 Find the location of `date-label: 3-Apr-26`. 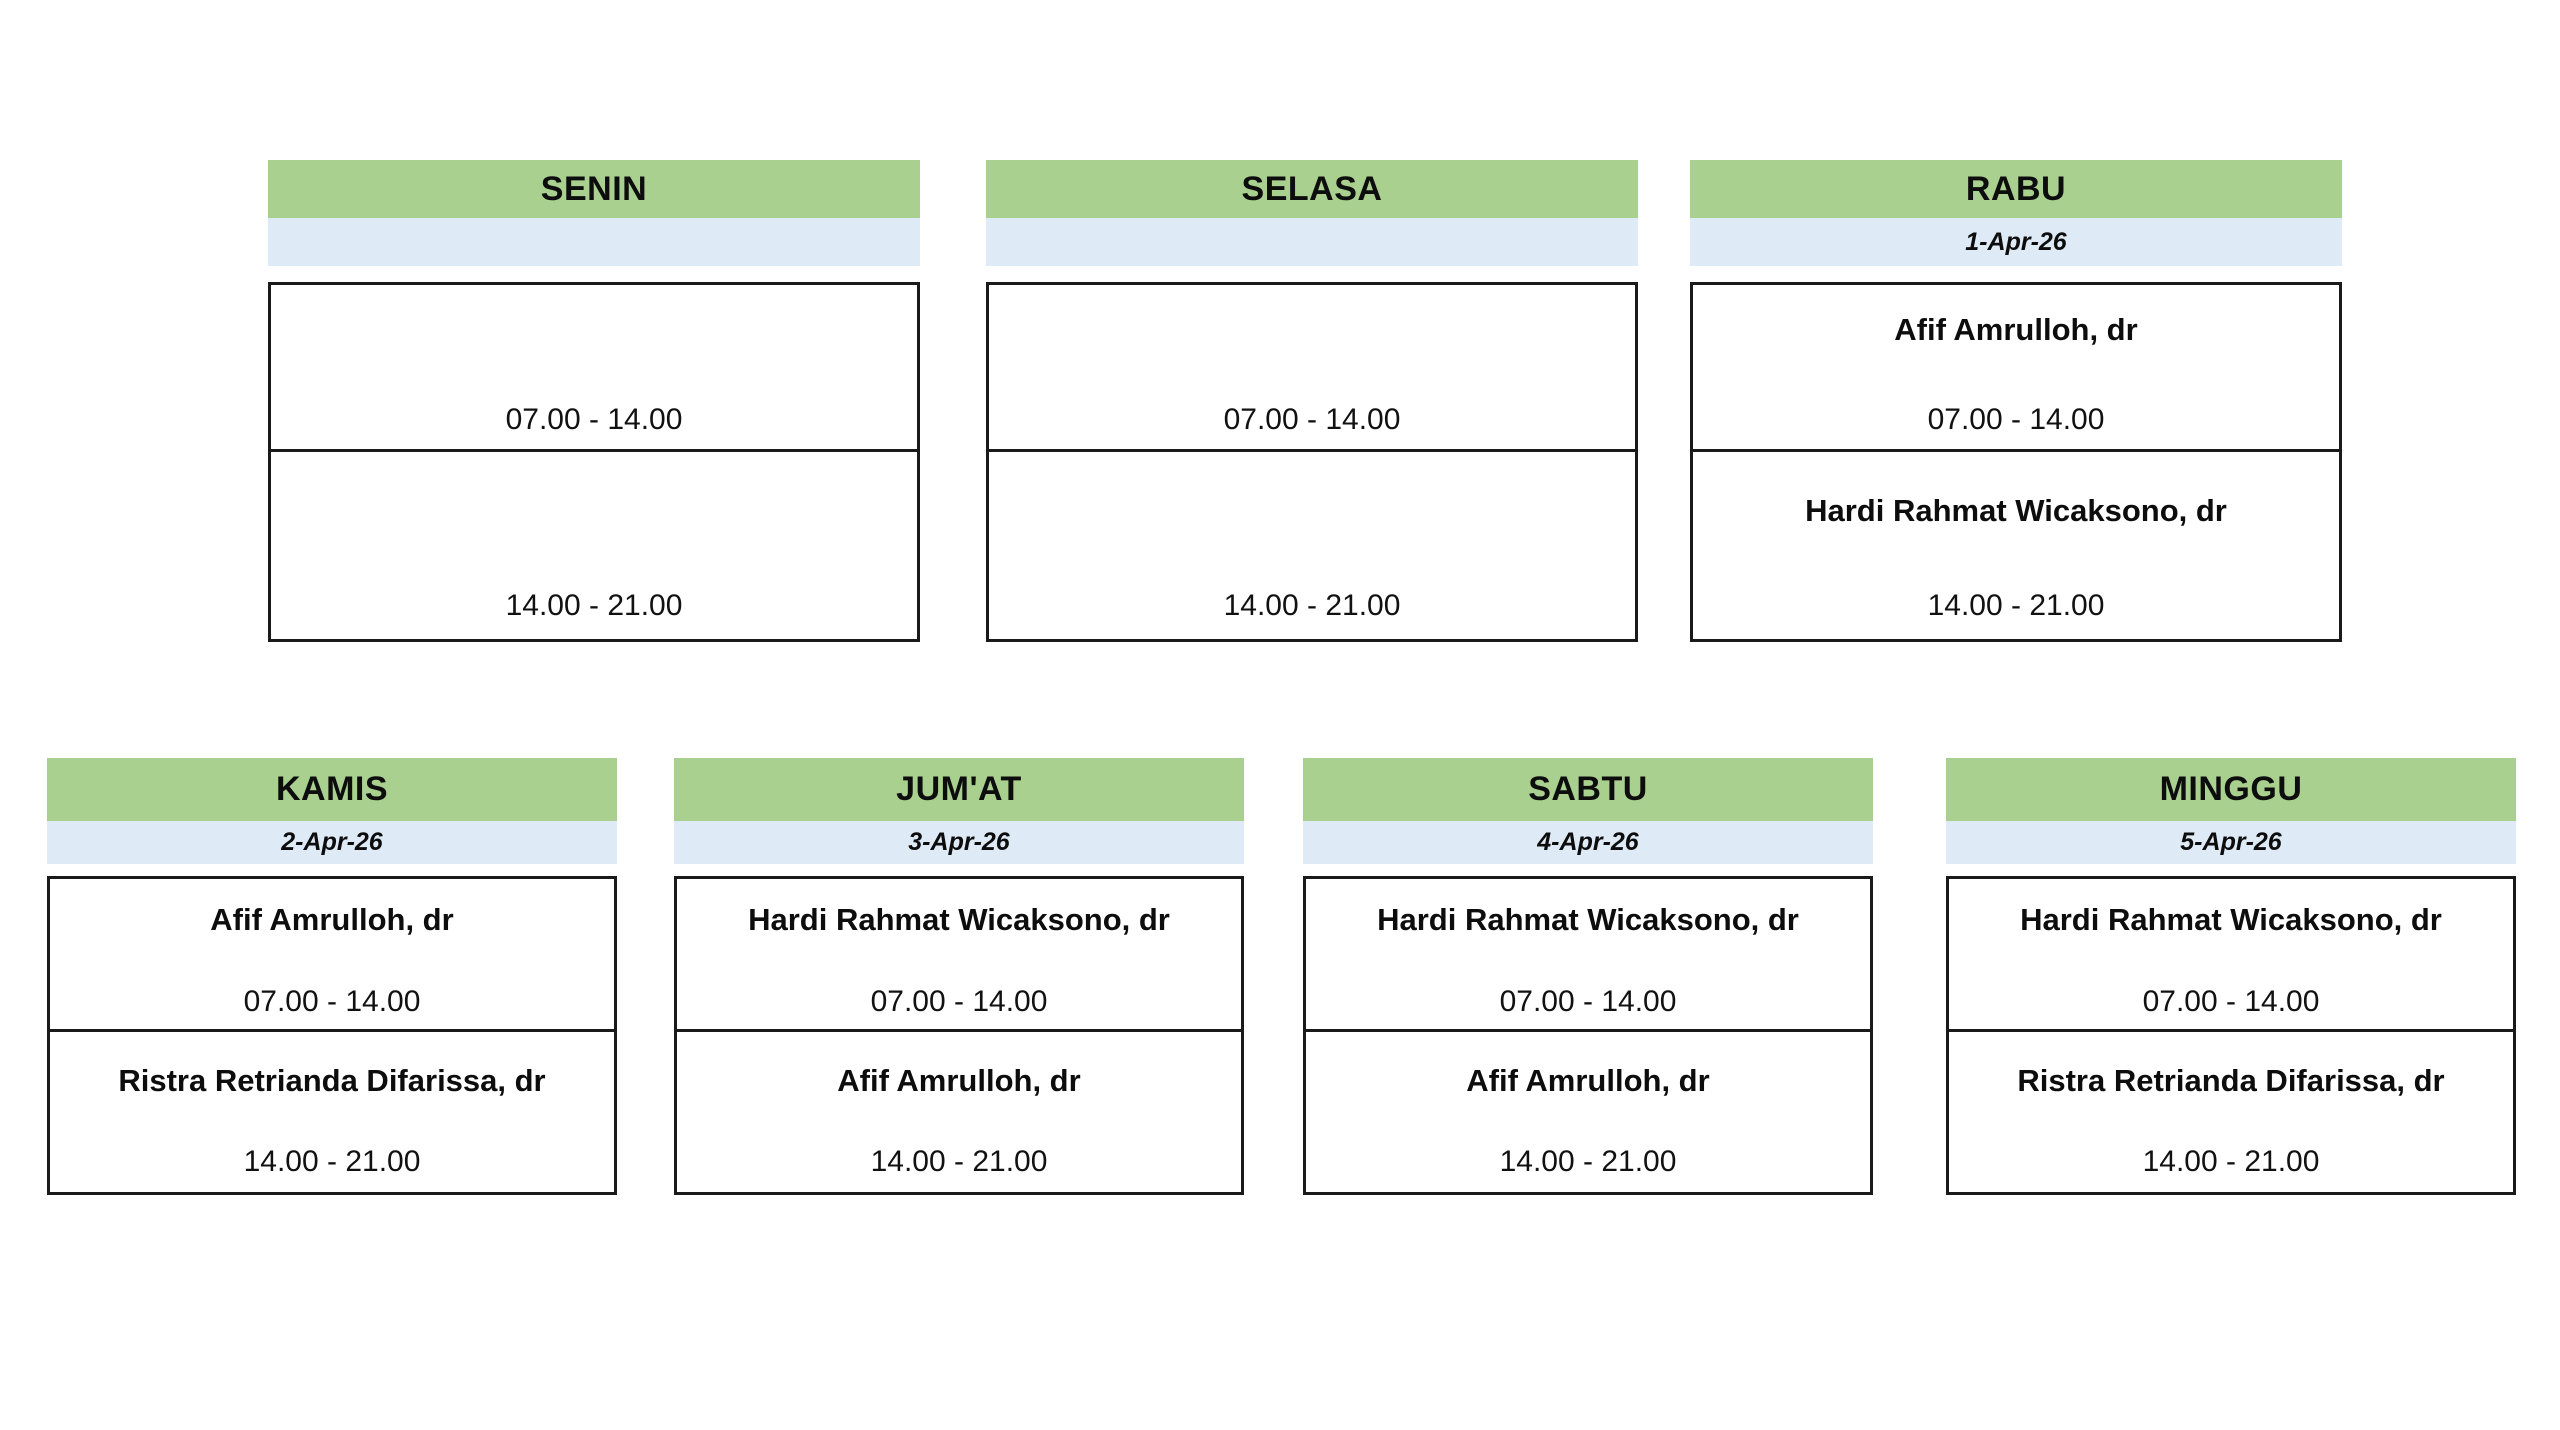

date-label: 3-Apr-26 is located at coordinates (959, 842).